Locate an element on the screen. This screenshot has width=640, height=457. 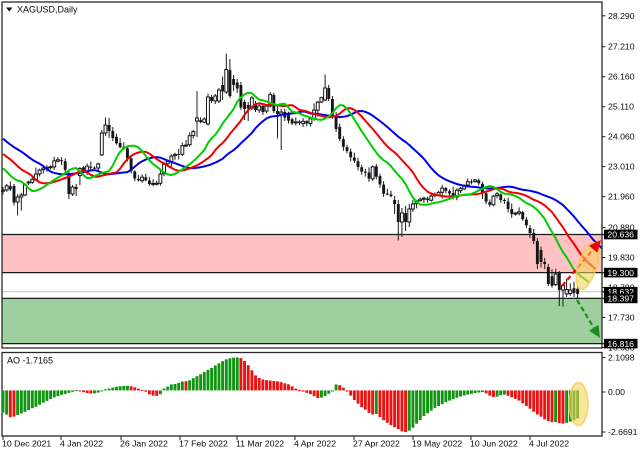
svg-text: 17.730 is located at coordinates (621, 318).